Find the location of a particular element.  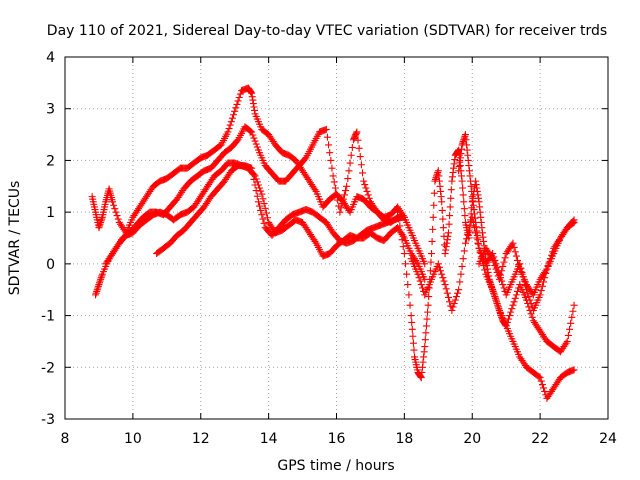

x-tick-label: 24 is located at coordinates (608, 439).